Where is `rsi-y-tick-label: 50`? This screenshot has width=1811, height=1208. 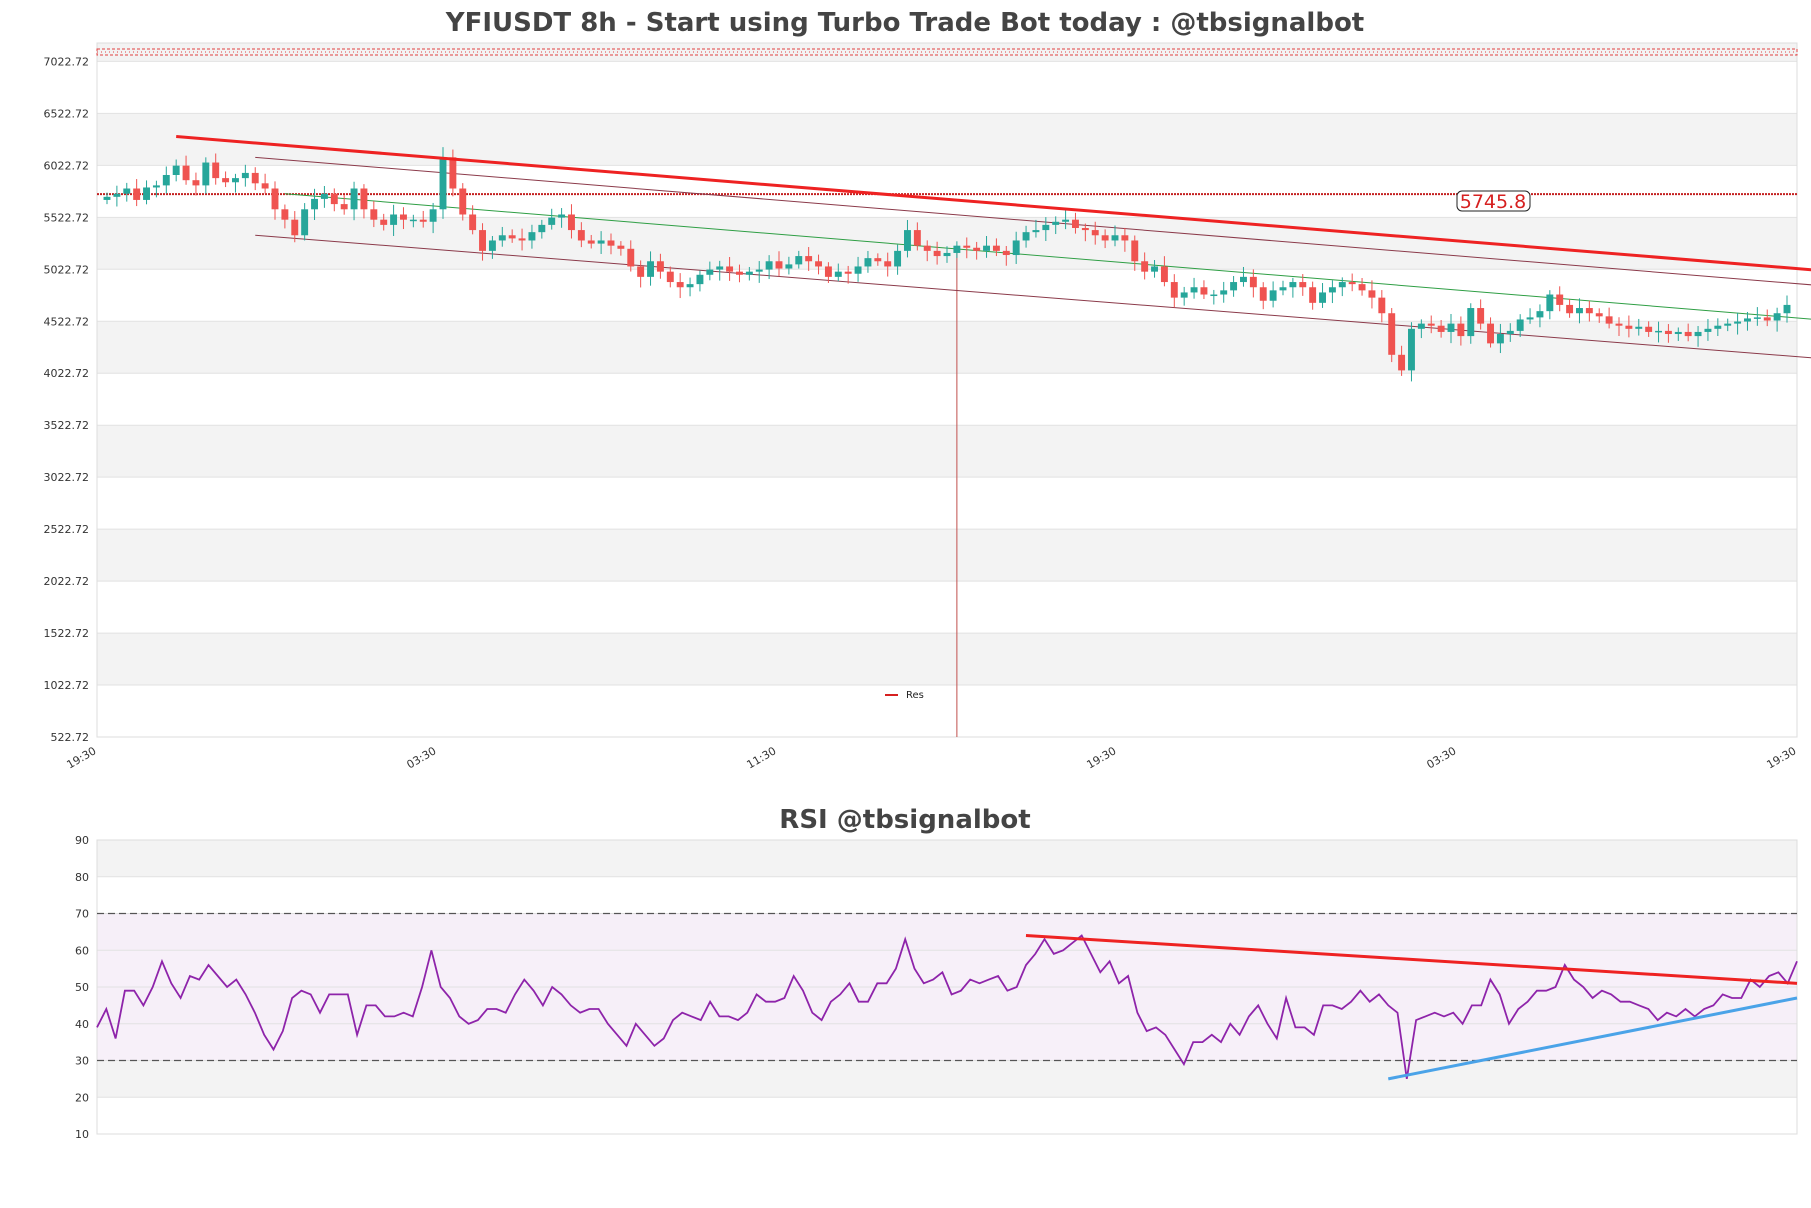
rsi-y-tick-label: 50 is located at coordinates (82, 987).